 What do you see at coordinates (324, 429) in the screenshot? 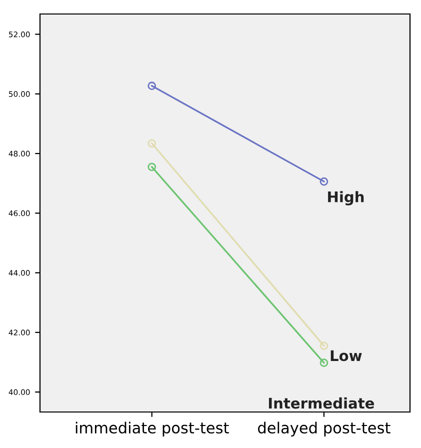
I see `x-tick-label: delayed post-test` at bounding box center [324, 429].